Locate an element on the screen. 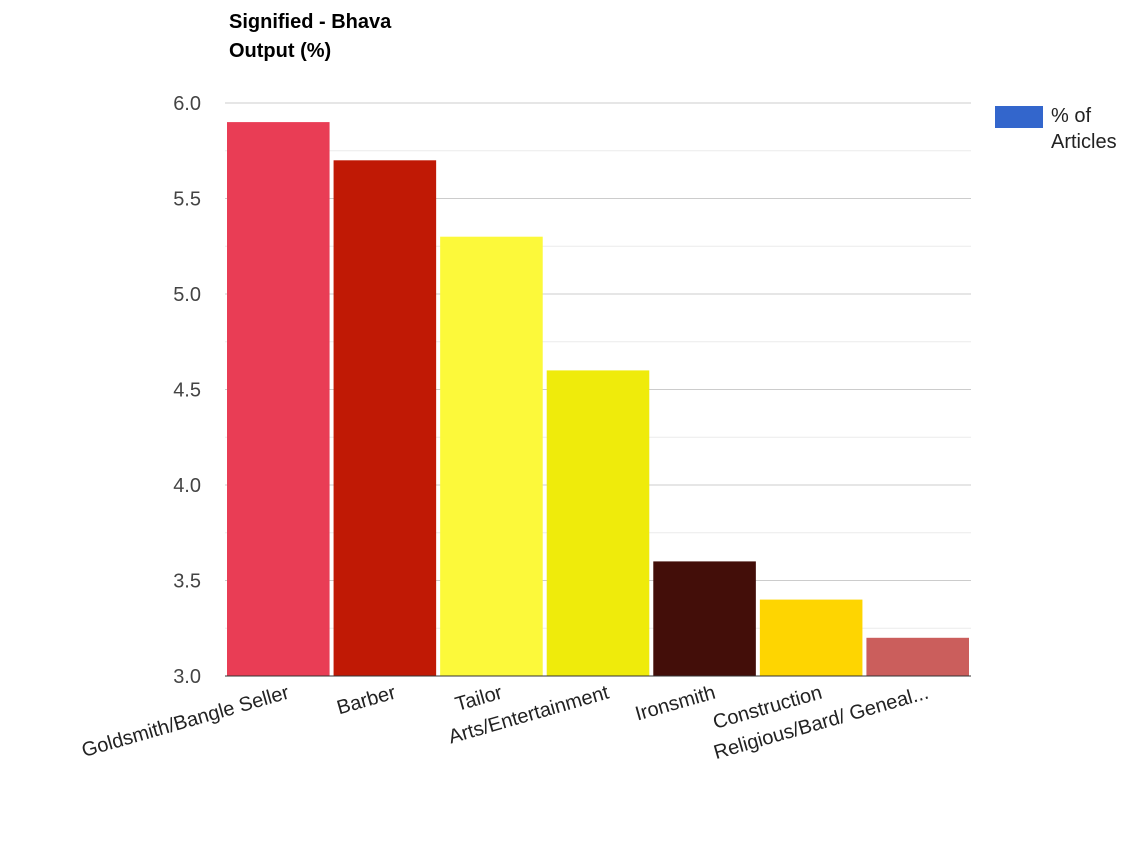 The image size is (1137, 851). y-axis-ticks: 3.0 3.5 4.0 4.5 5.0 5.5 6.0 is located at coordinates (187, 390).